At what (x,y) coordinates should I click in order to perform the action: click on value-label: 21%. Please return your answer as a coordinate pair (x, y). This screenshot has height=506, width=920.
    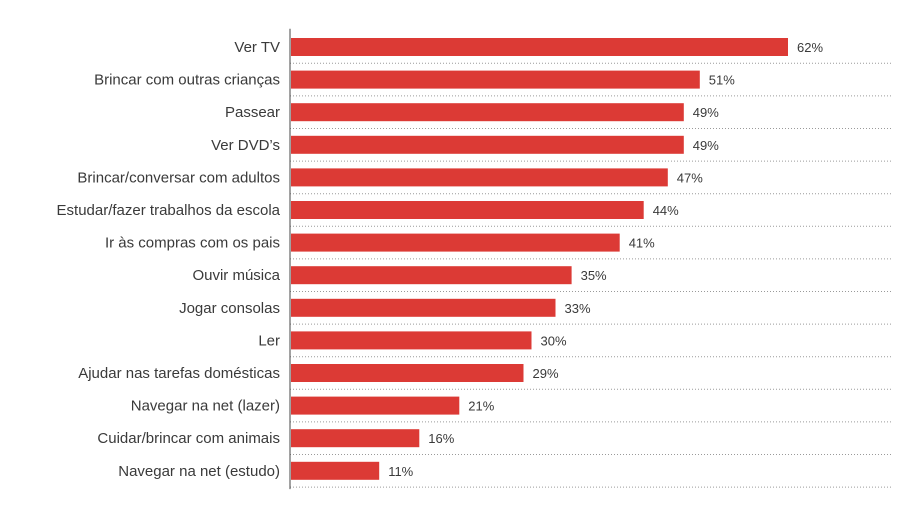
    Looking at the image, I should click on (481, 406).